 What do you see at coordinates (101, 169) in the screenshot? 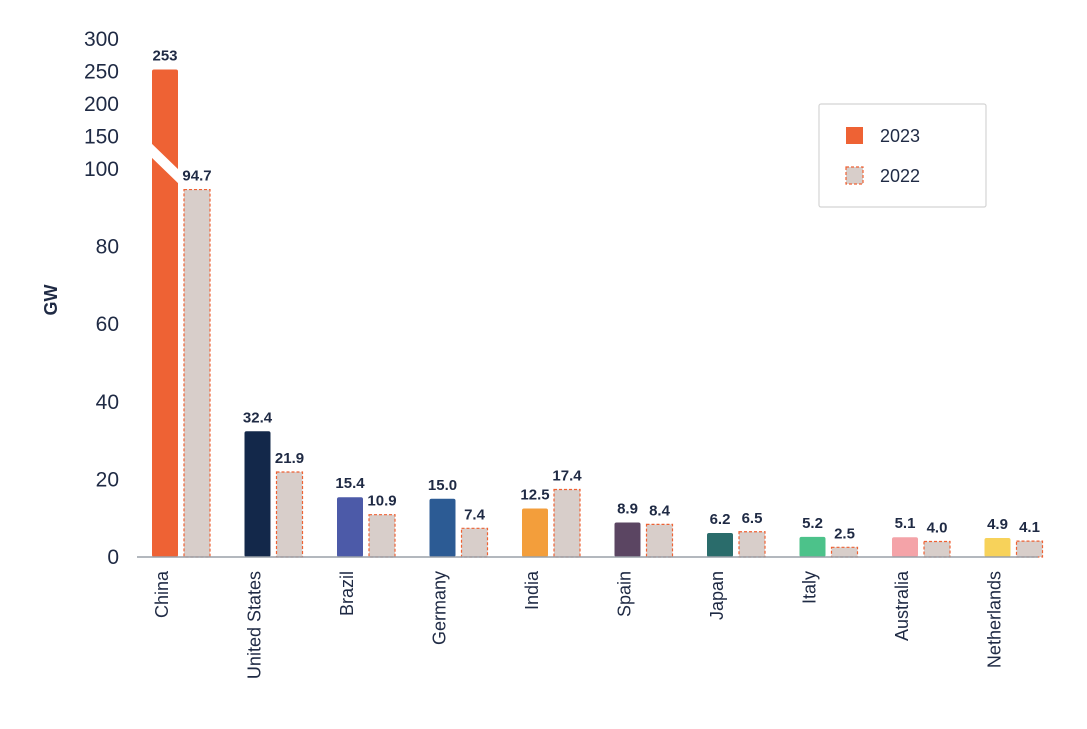
I see `y-tick-label: 100` at bounding box center [101, 169].